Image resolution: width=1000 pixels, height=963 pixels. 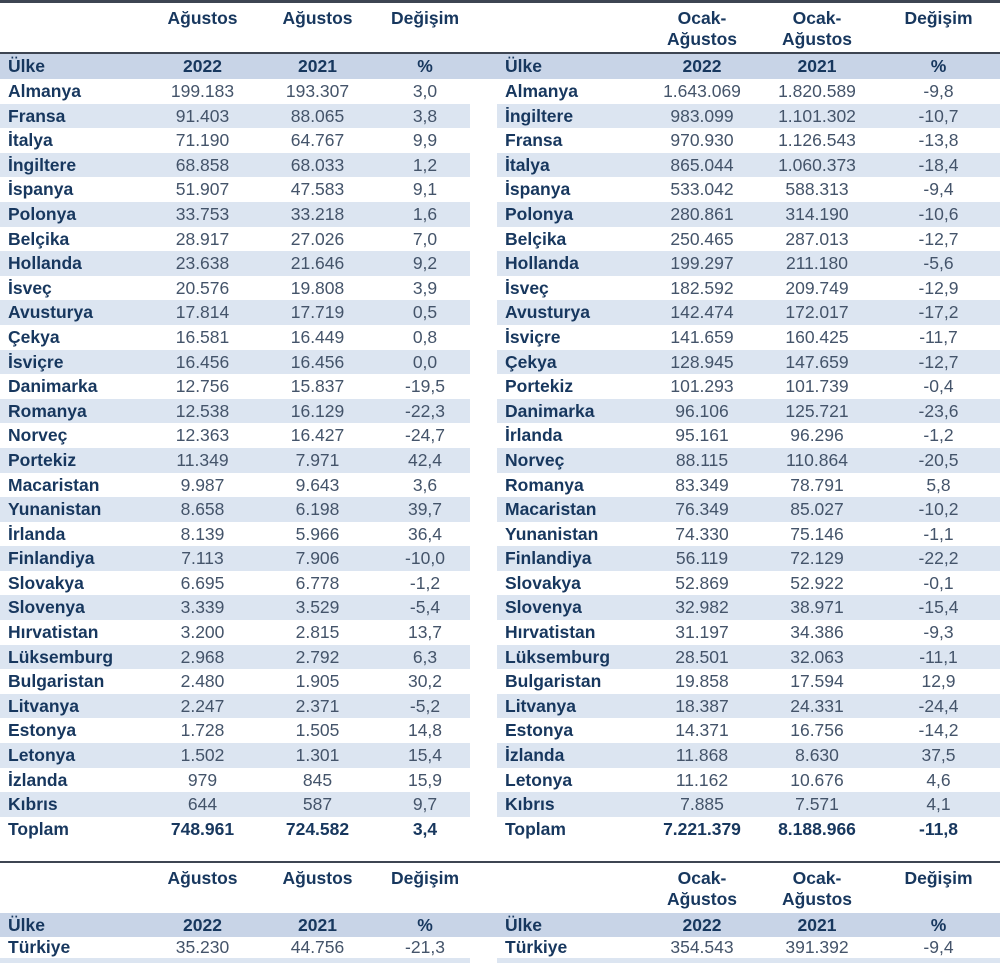 What do you see at coordinates (38, 779) in the screenshot?
I see `country-cell: İzlanda` at bounding box center [38, 779].